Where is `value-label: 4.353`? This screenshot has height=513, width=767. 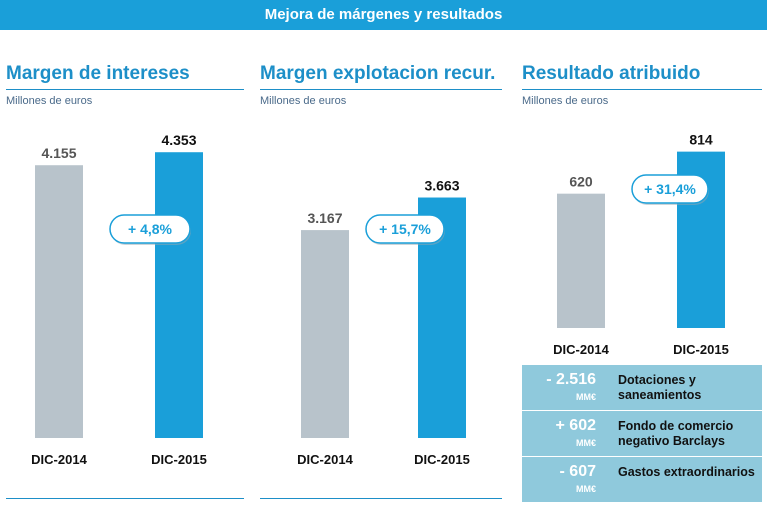 value-label: 4.353 is located at coordinates (178, 140).